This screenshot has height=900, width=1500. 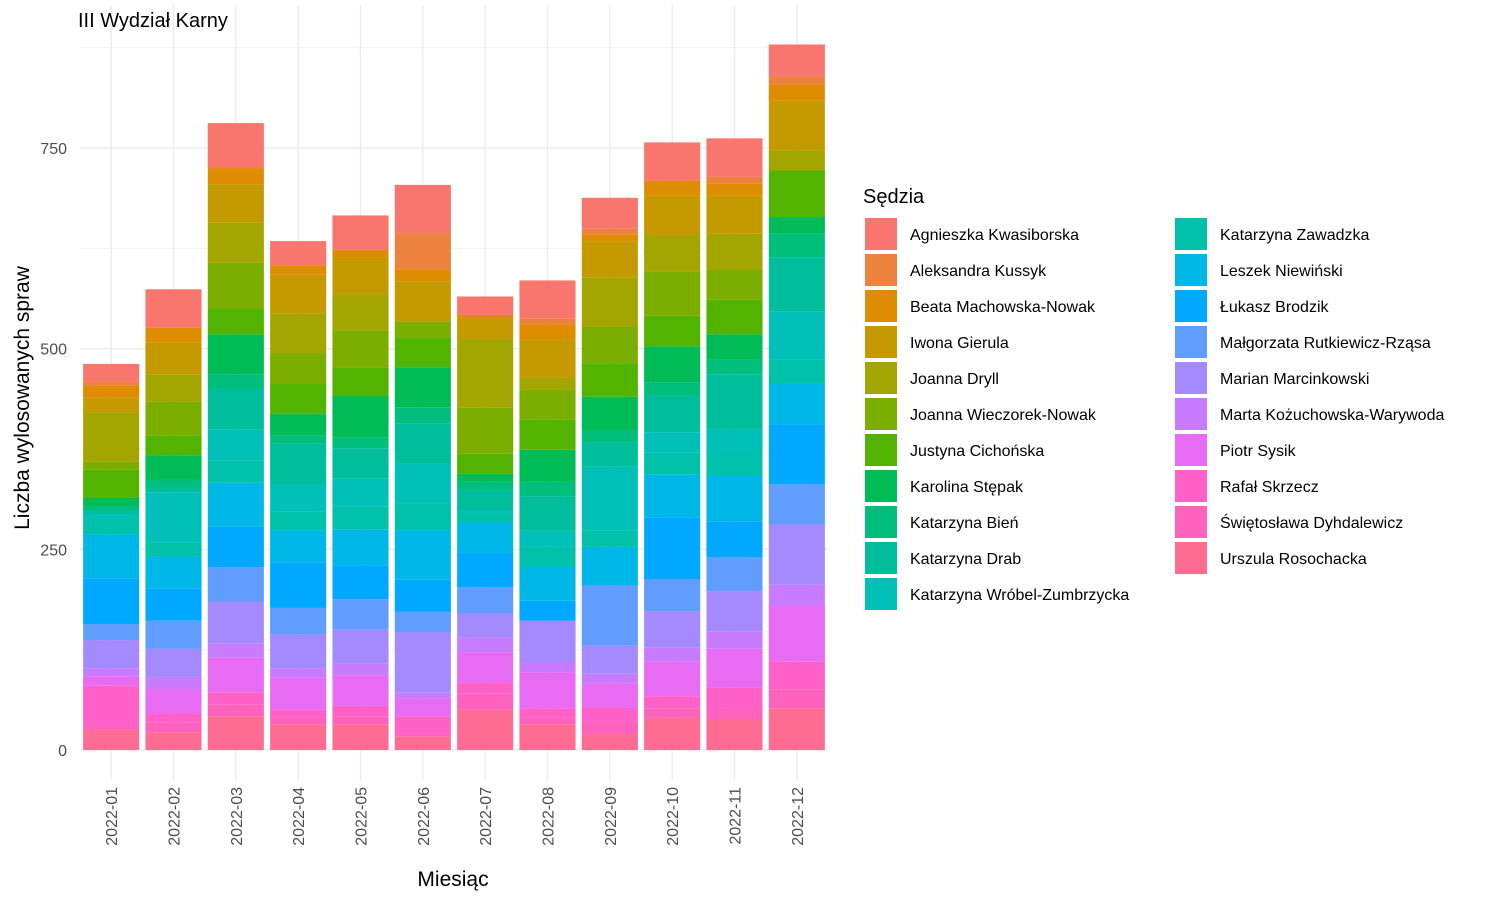 What do you see at coordinates (299, 816) in the screenshot?
I see `x-tick-label: 2022-04` at bounding box center [299, 816].